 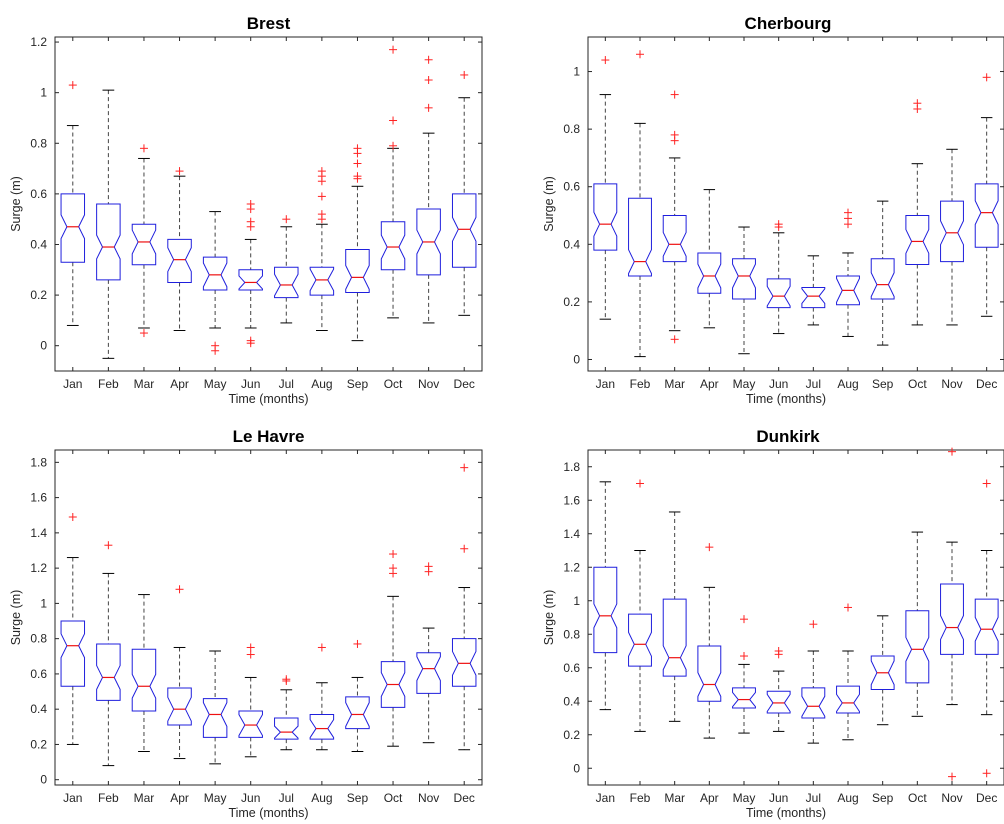 I want to click on box-may, so click(x=215, y=283).